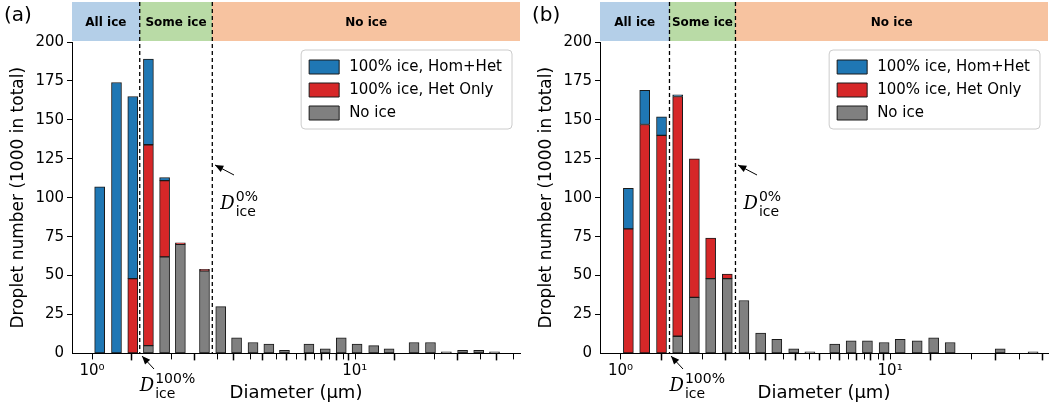  I want to click on chart-title: (b), so click(546, 14).